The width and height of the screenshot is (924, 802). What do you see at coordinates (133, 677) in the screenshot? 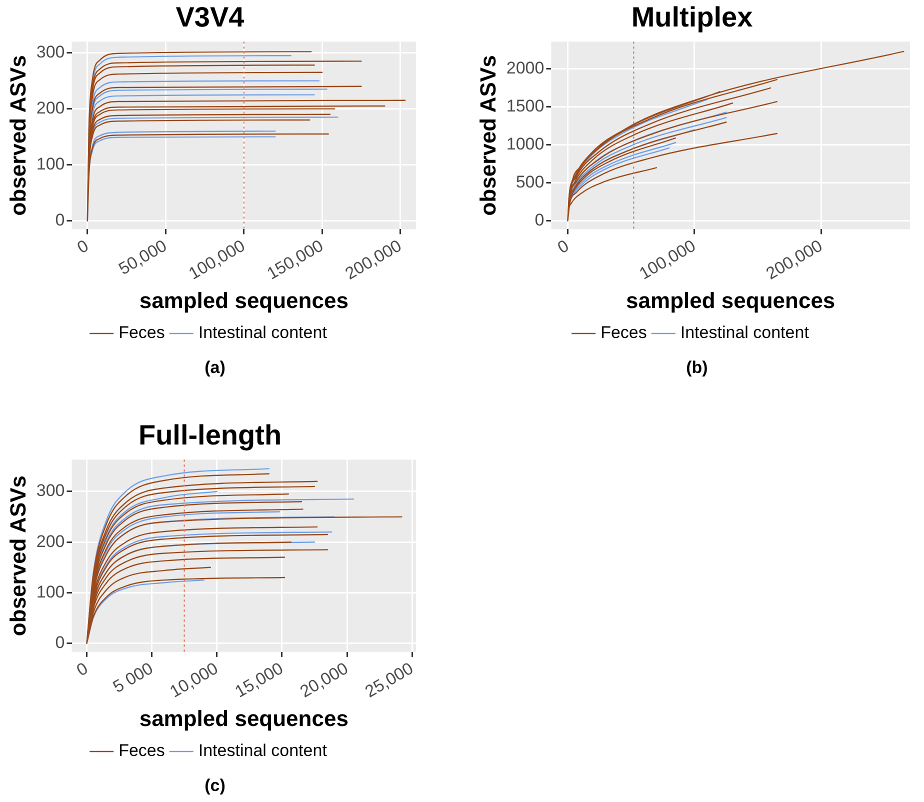
I see `x-tick-label: 5 000` at bounding box center [133, 677].